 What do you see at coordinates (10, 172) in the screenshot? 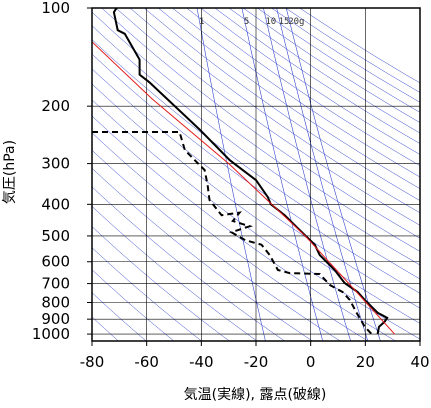
I see `y-axis-label: 気圧(hPa)` at bounding box center [10, 172].